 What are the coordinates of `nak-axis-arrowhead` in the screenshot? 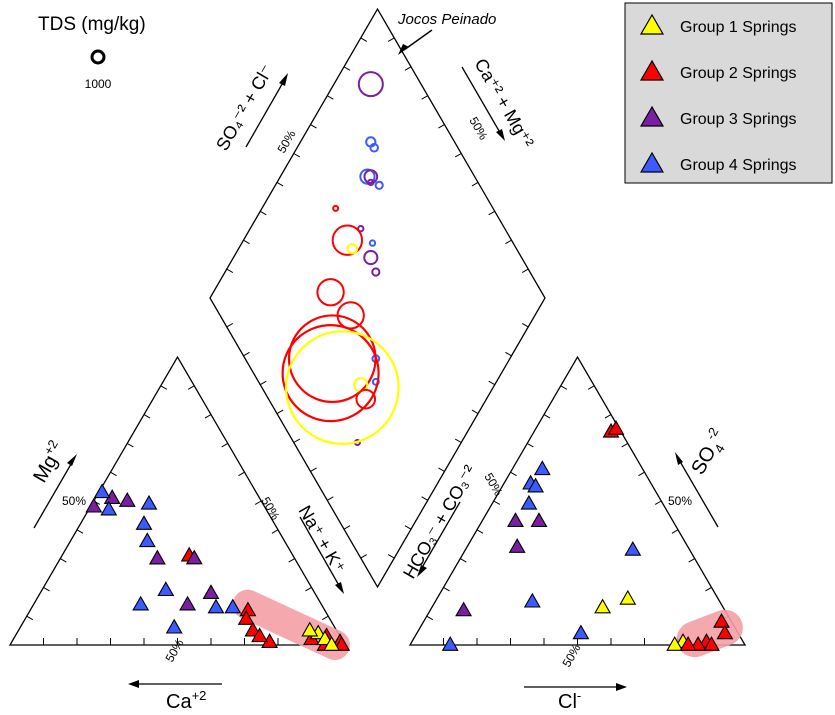 It's located at (339, 588).